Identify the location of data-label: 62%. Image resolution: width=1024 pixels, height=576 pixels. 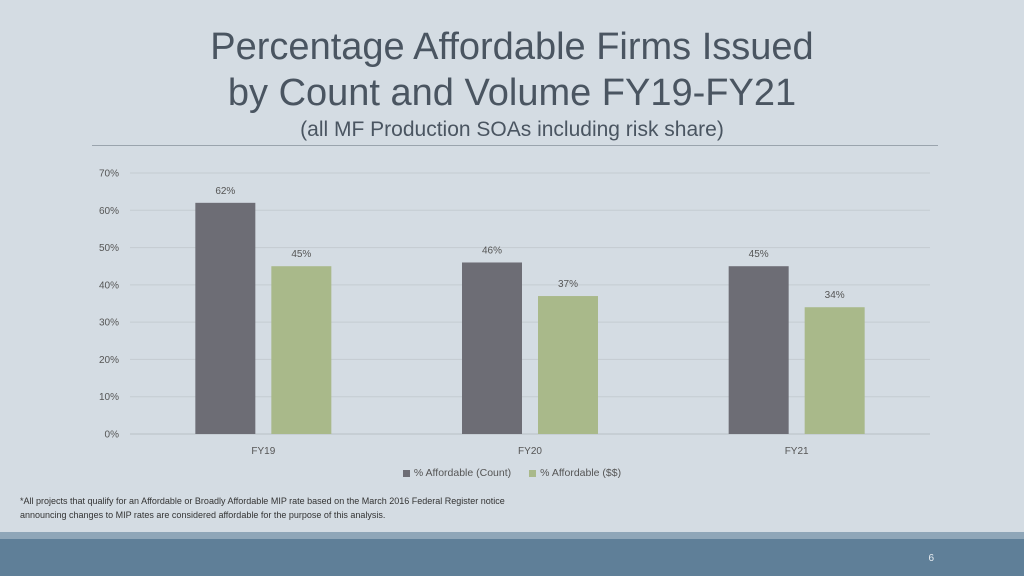
(225, 191).